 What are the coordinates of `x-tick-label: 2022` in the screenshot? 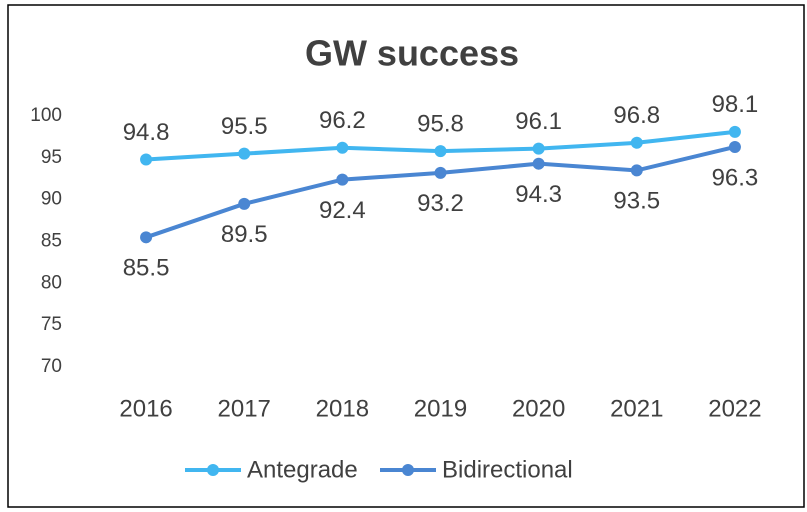 It's located at (734, 408).